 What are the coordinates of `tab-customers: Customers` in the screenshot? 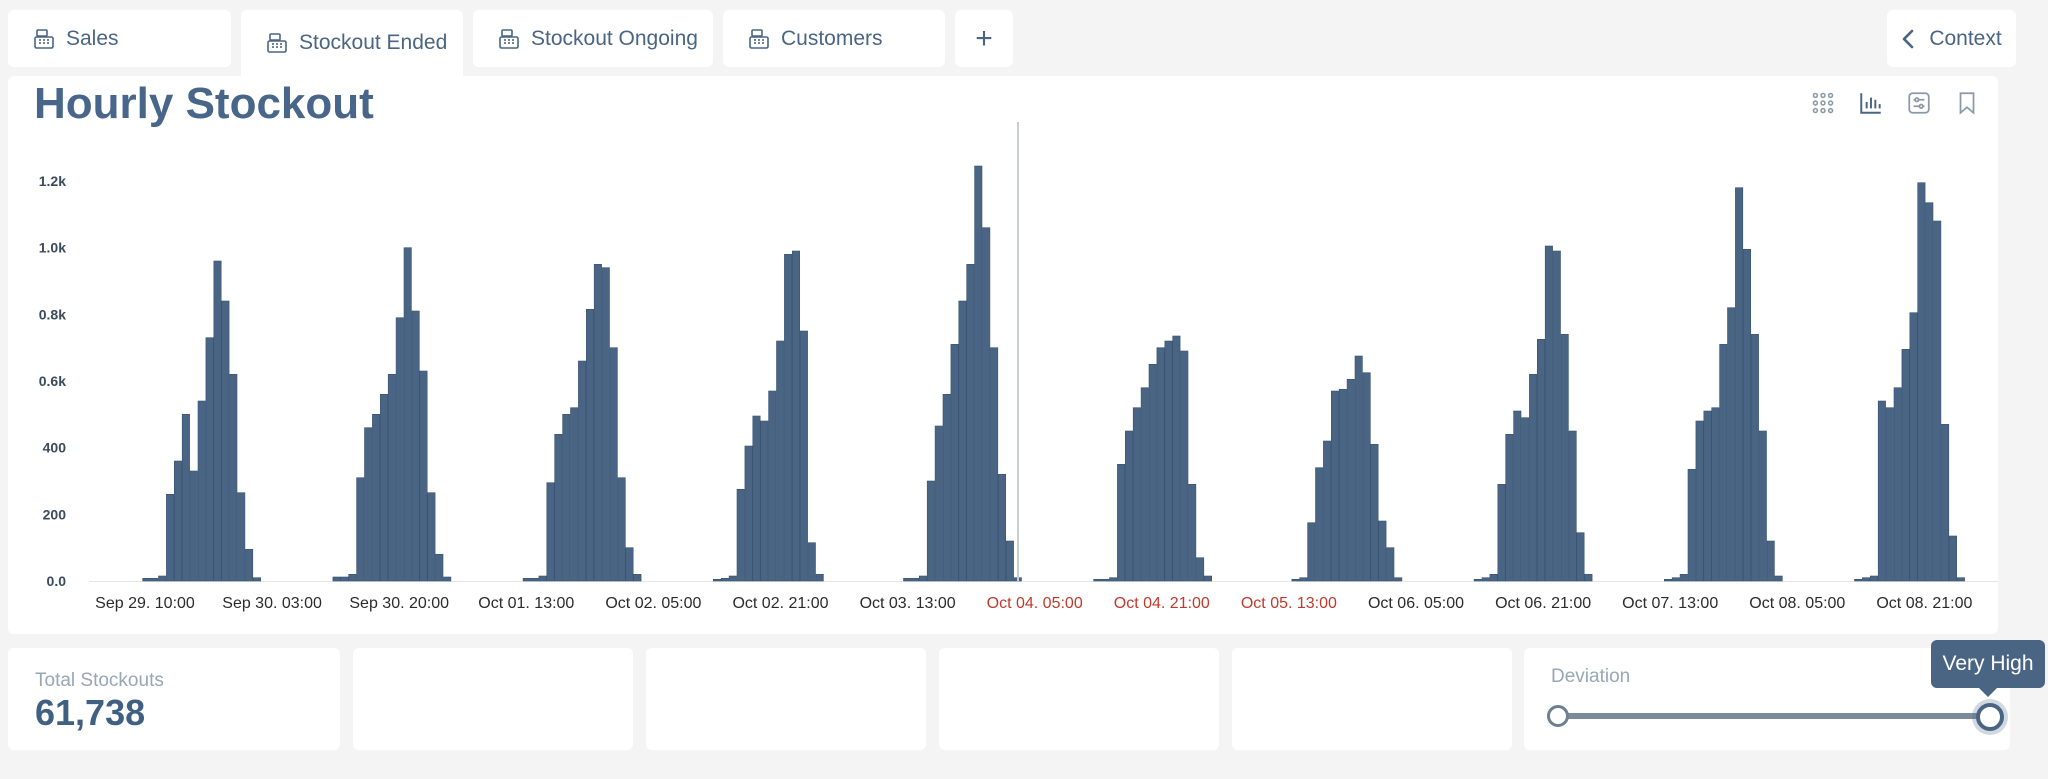 It's located at (834, 38).